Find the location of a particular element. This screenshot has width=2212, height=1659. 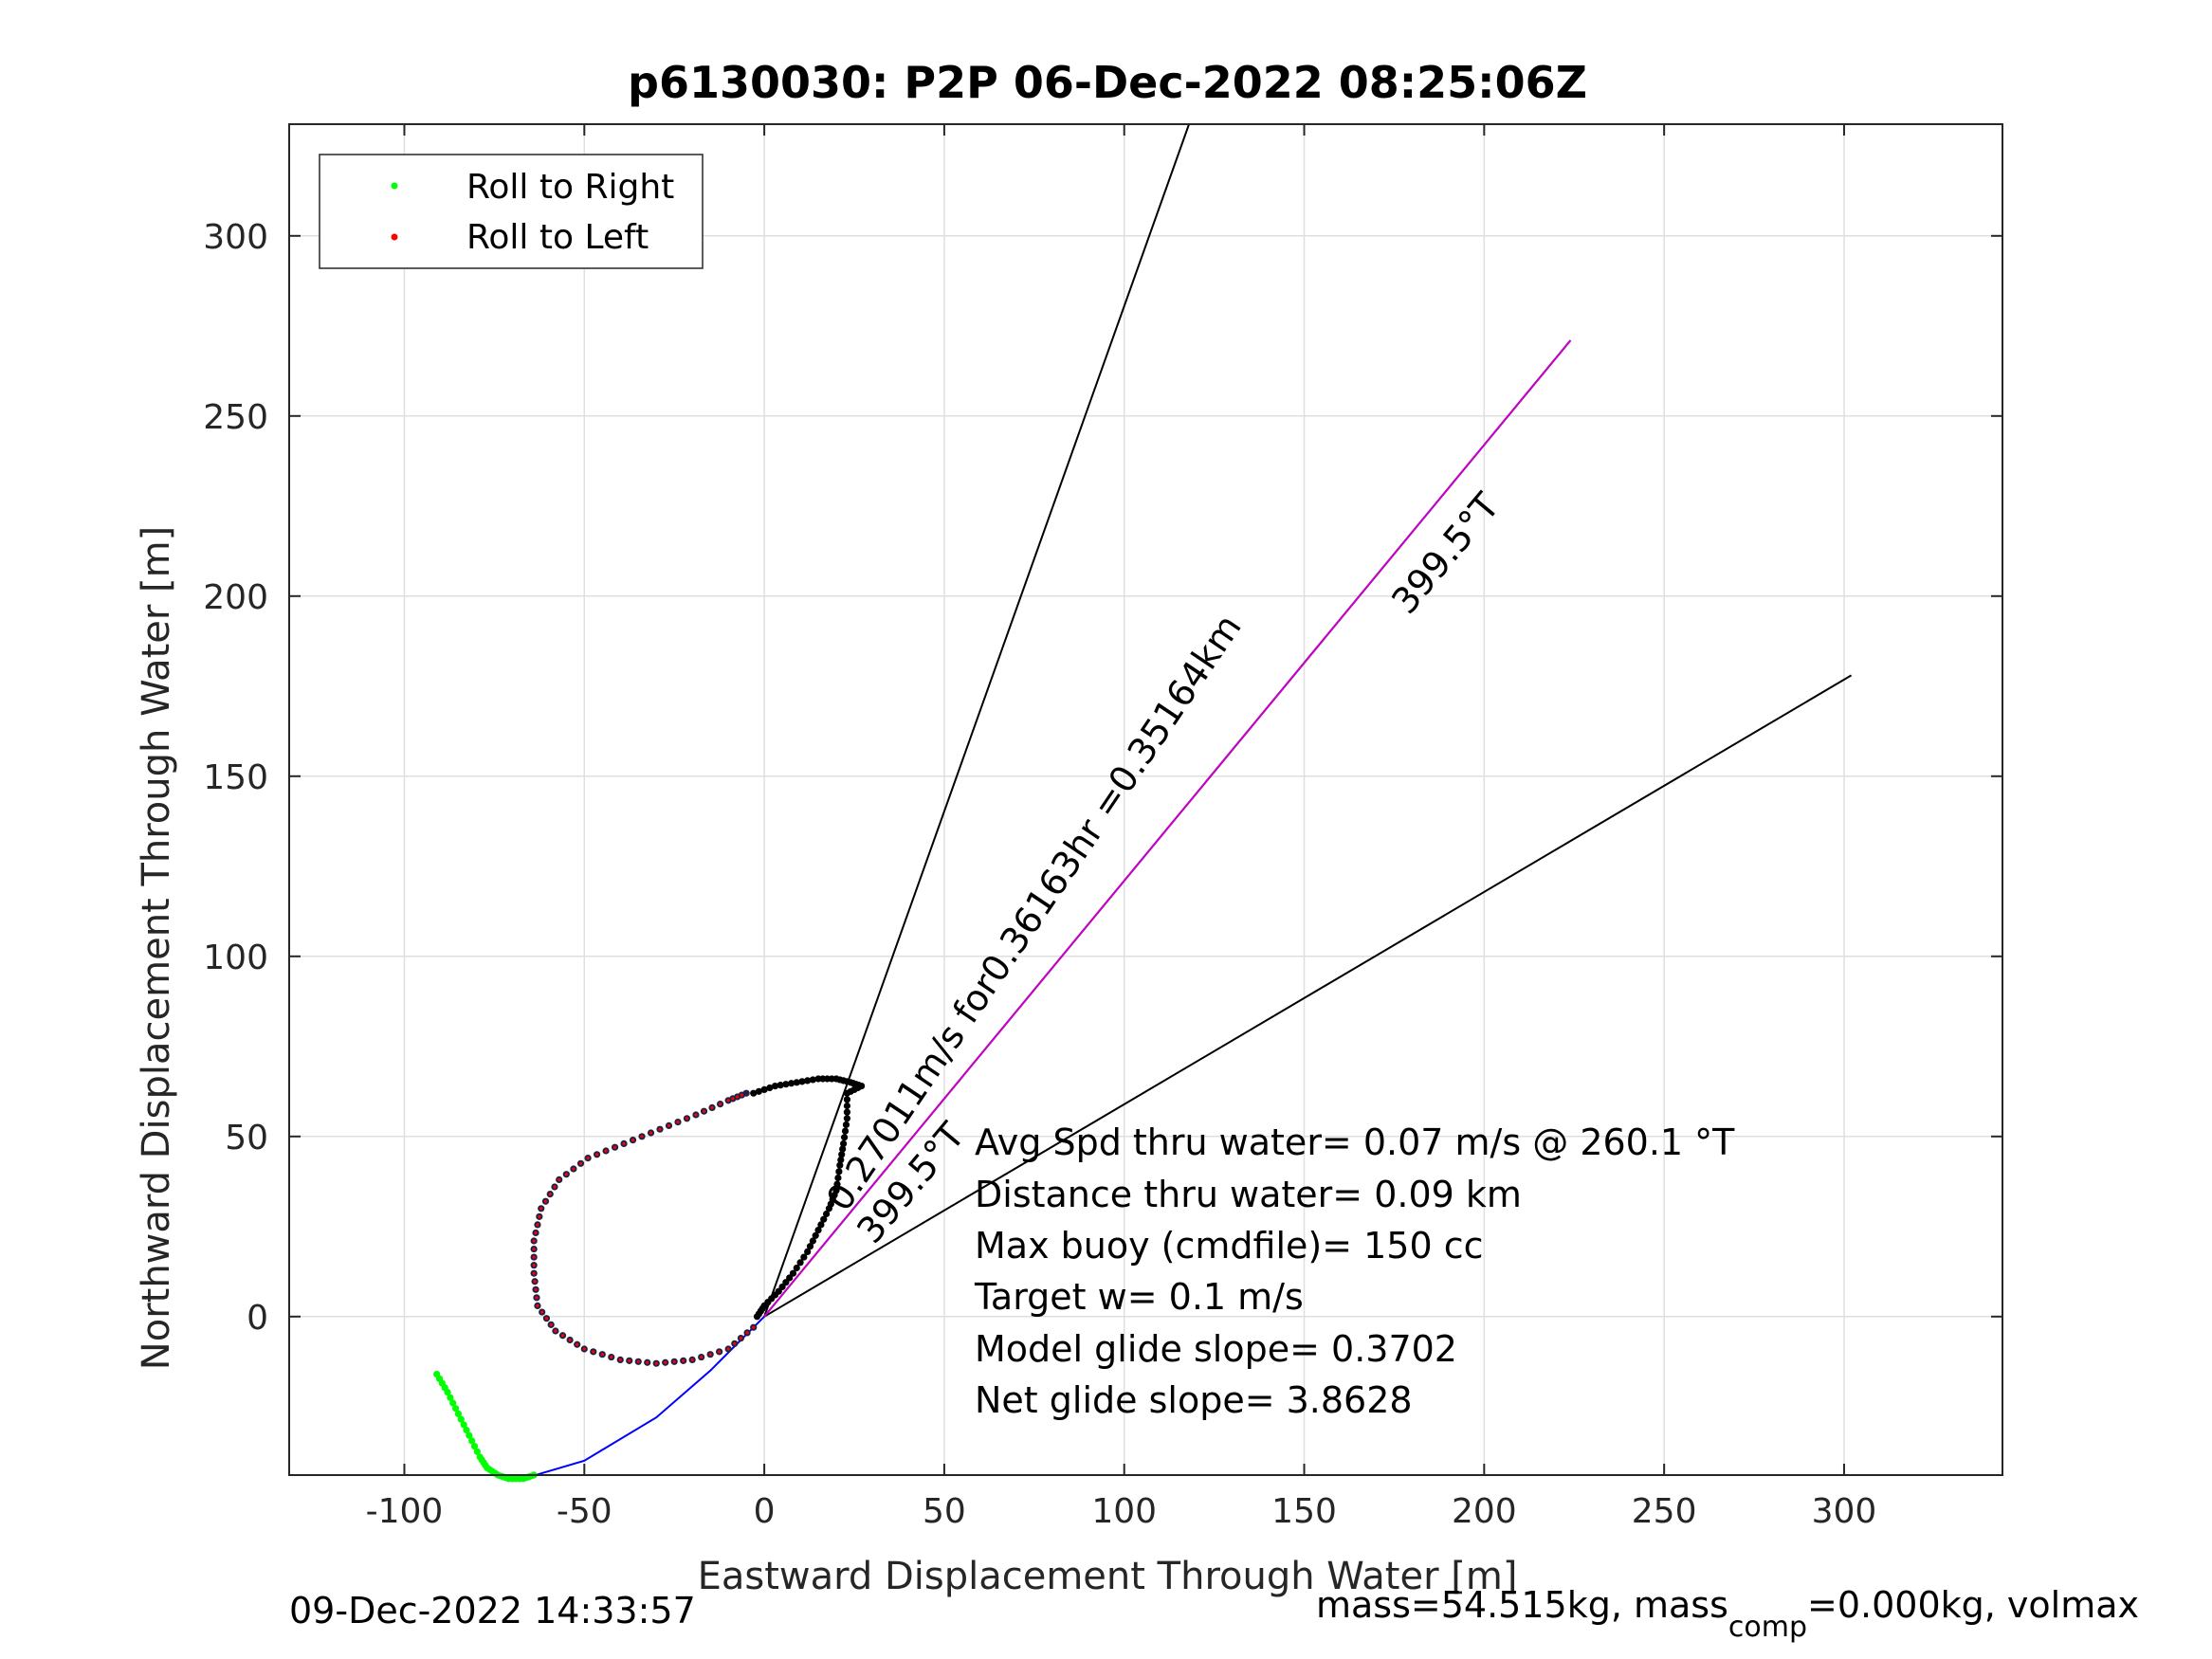

x-tick-label: 50 is located at coordinates (944, 1511).